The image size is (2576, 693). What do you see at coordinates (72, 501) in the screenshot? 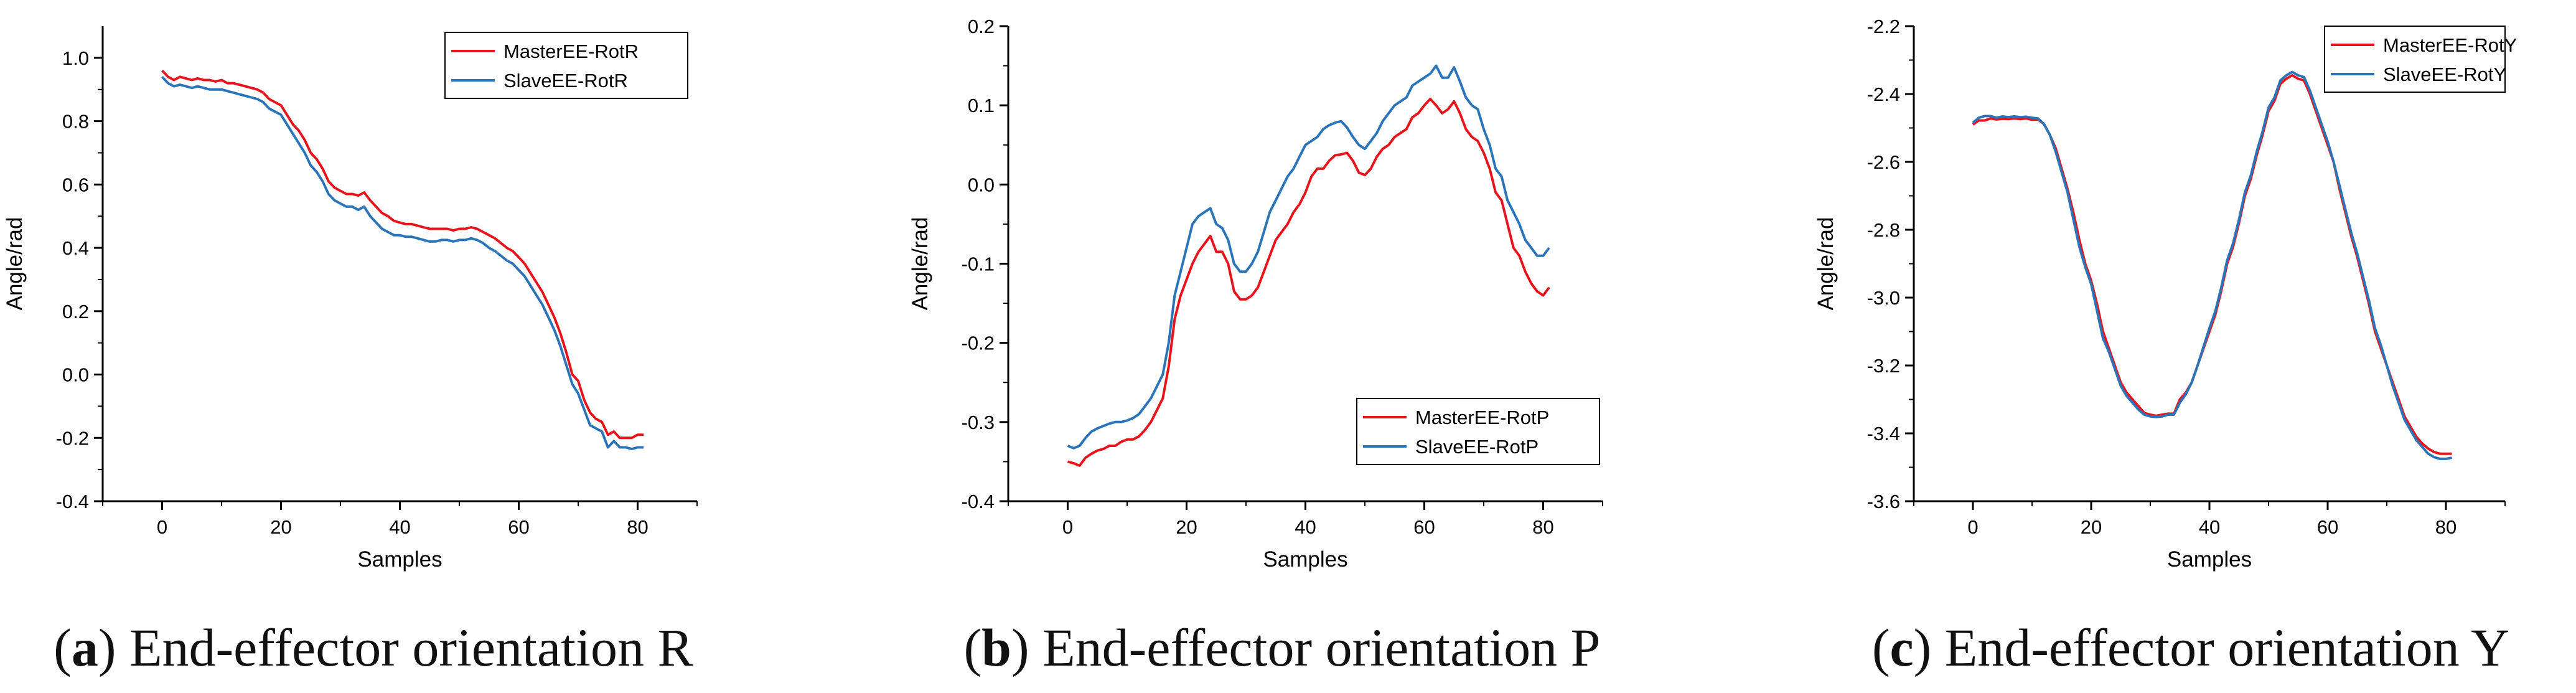
I see `a-y-tick-label: -0.4` at bounding box center [72, 501].